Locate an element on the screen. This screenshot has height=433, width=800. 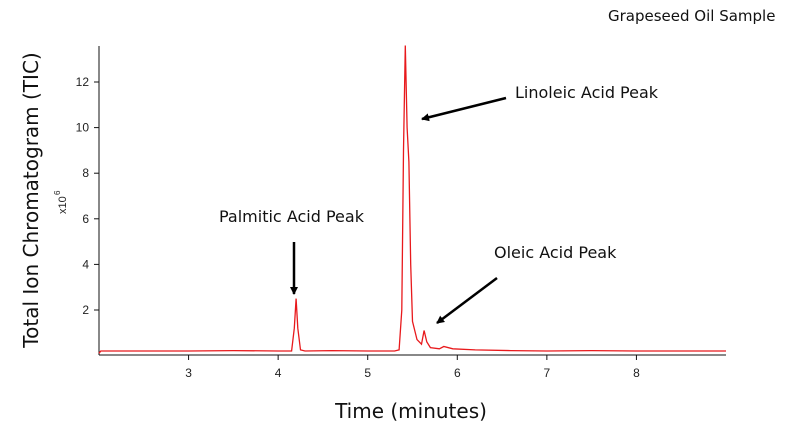
x-tick-label: 6 is located at coordinates (457, 373).